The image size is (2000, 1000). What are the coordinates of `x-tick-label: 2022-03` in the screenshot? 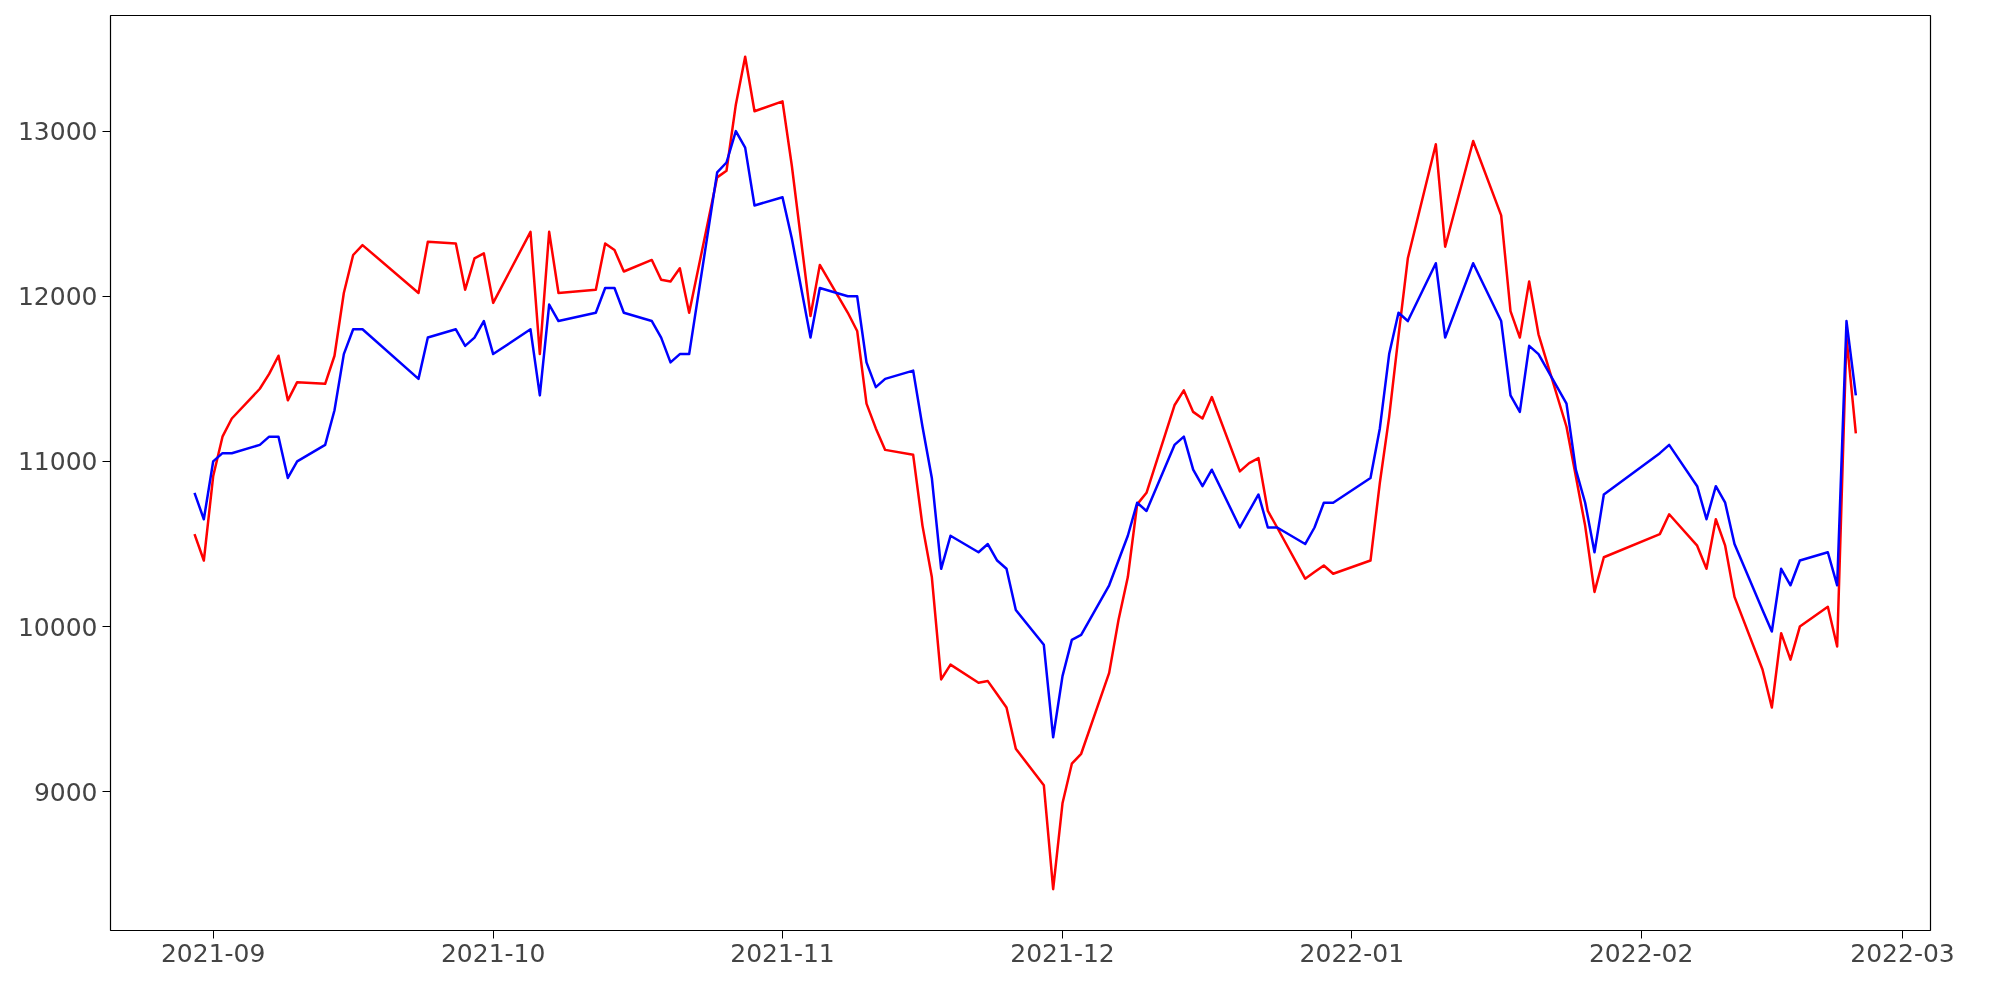 It's located at (1902, 953).